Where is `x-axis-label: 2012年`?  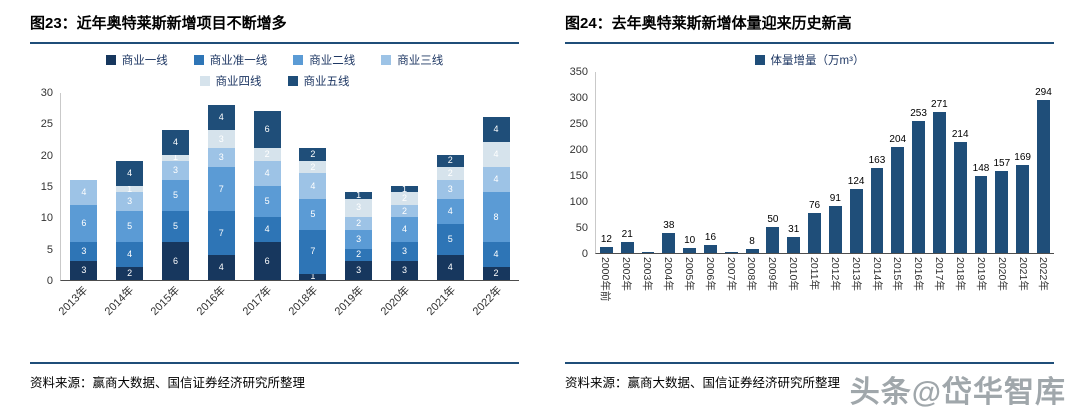
x-axis-label: 2012年 is located at coordinates (834, 274).